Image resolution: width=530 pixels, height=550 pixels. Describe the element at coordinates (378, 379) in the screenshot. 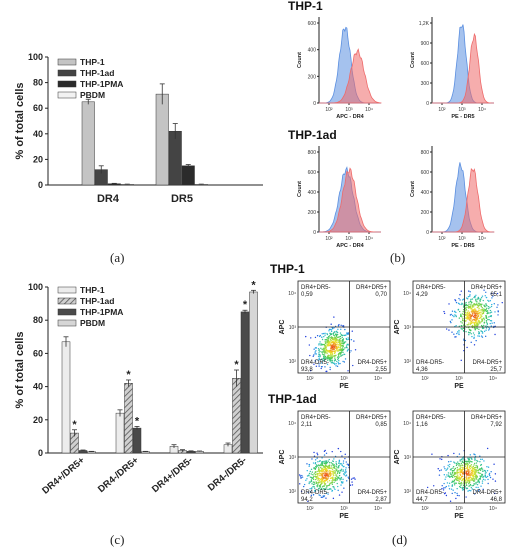

I see `x-tick-label: 10⁴` at that location.